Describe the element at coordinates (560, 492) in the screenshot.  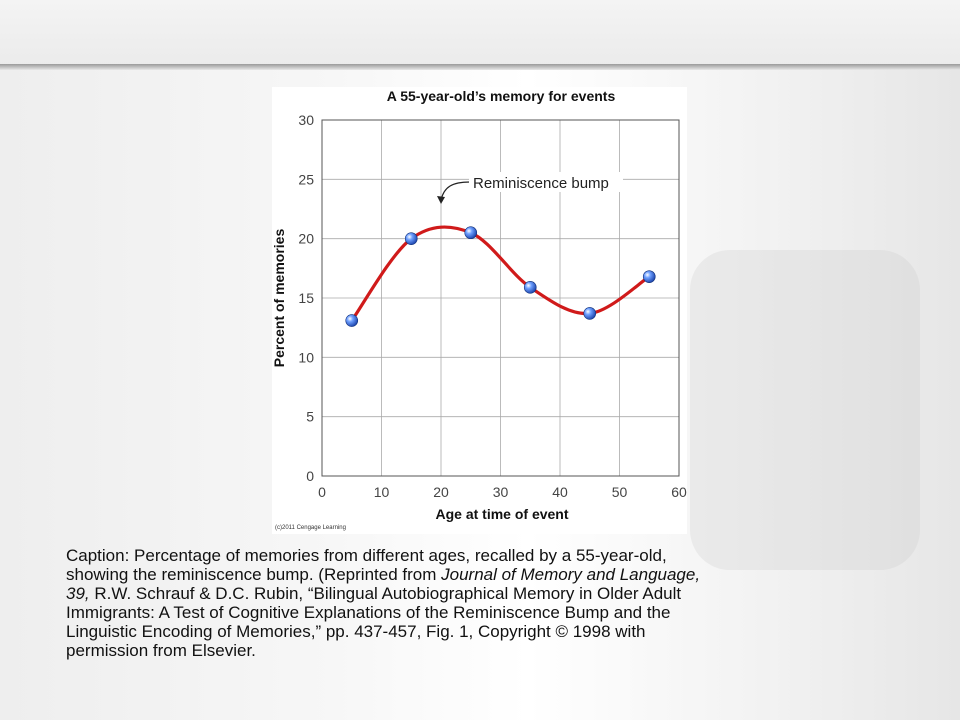
I see `x-tick-label: 40` at that location.